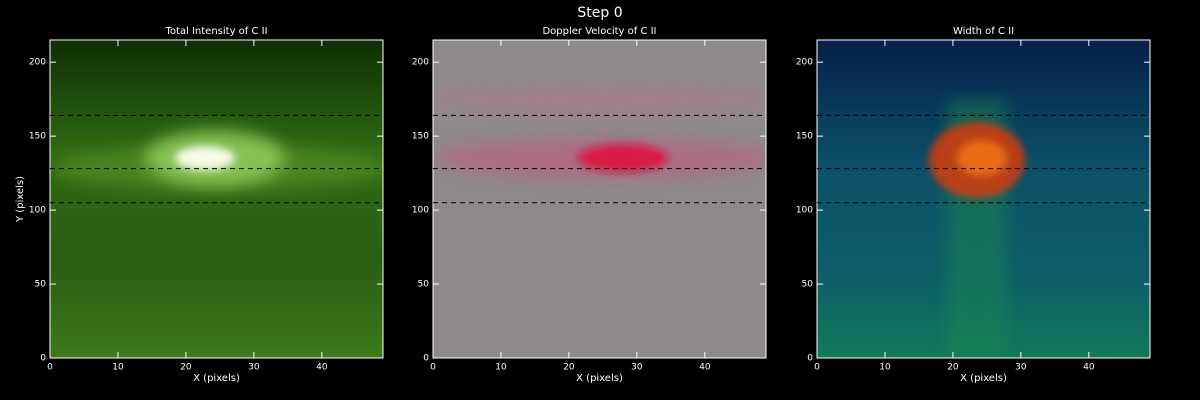 The width and height of the screenshot is (1200, 400). Describe the element at coordinates (599, 13) in the screenshot. I see `figure-title: Step 0` at that location.